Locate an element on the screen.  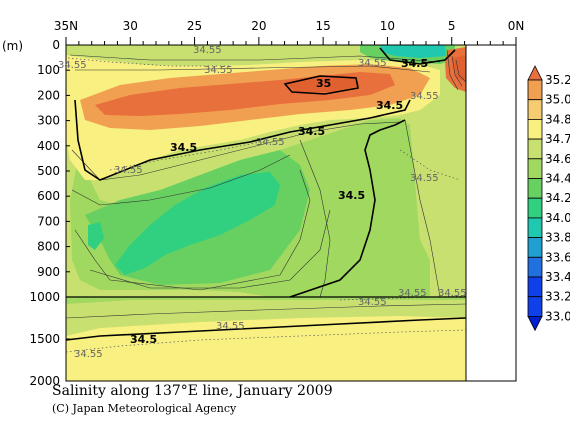
chart-credit: (C) Japan Meteorological Agency is located at coordinates (144, 408).